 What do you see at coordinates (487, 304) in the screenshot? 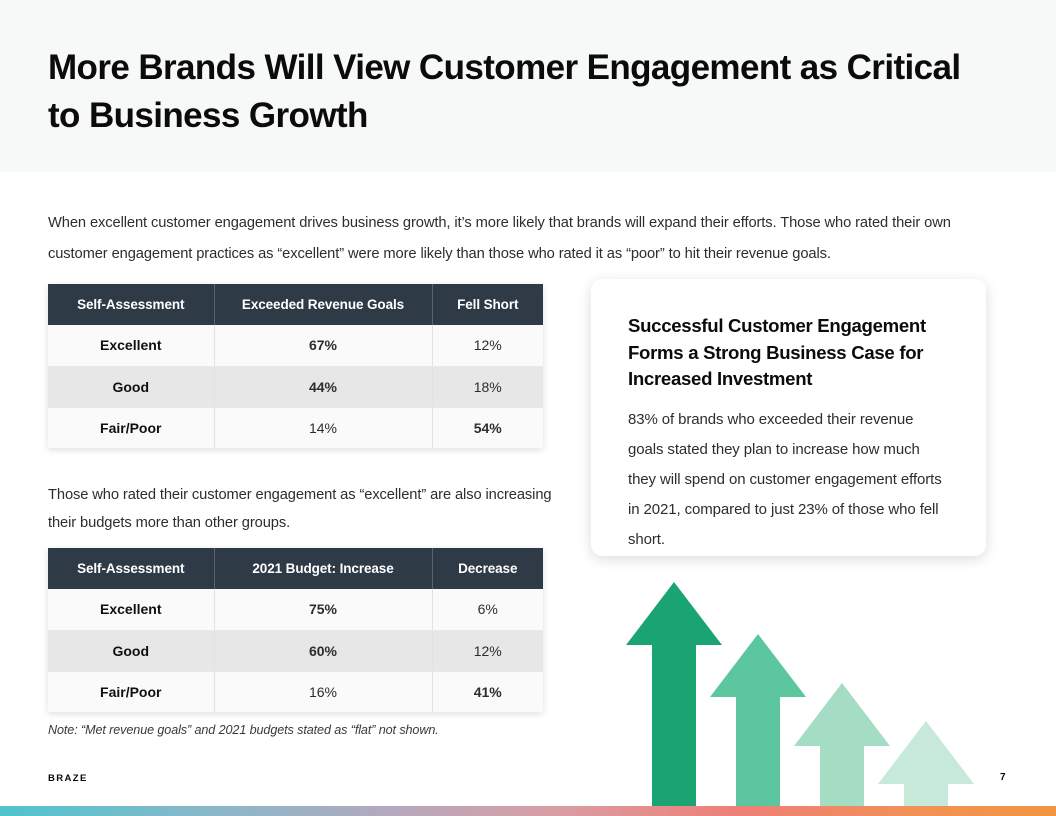
I see `column-header-fell-short: Fell Short` at bounding box center [487, 304].